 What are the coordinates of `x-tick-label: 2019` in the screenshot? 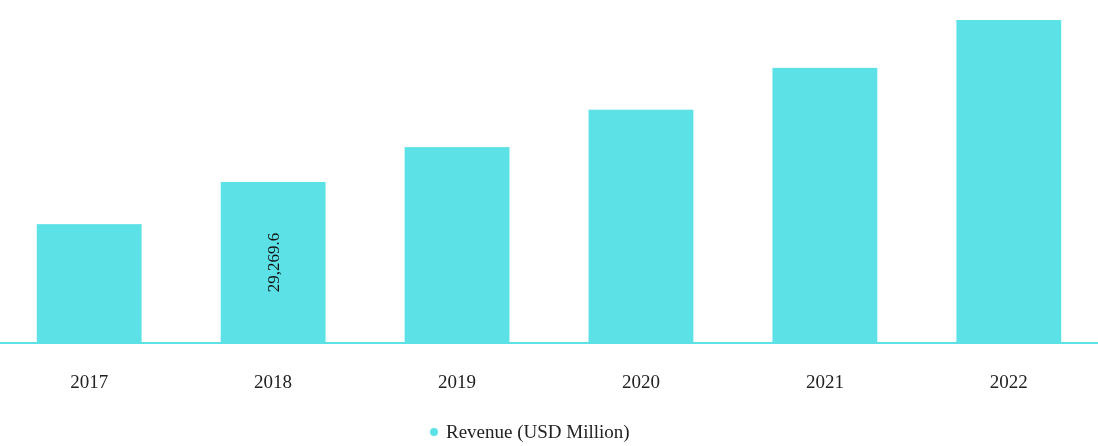 It's located at (457, 381).